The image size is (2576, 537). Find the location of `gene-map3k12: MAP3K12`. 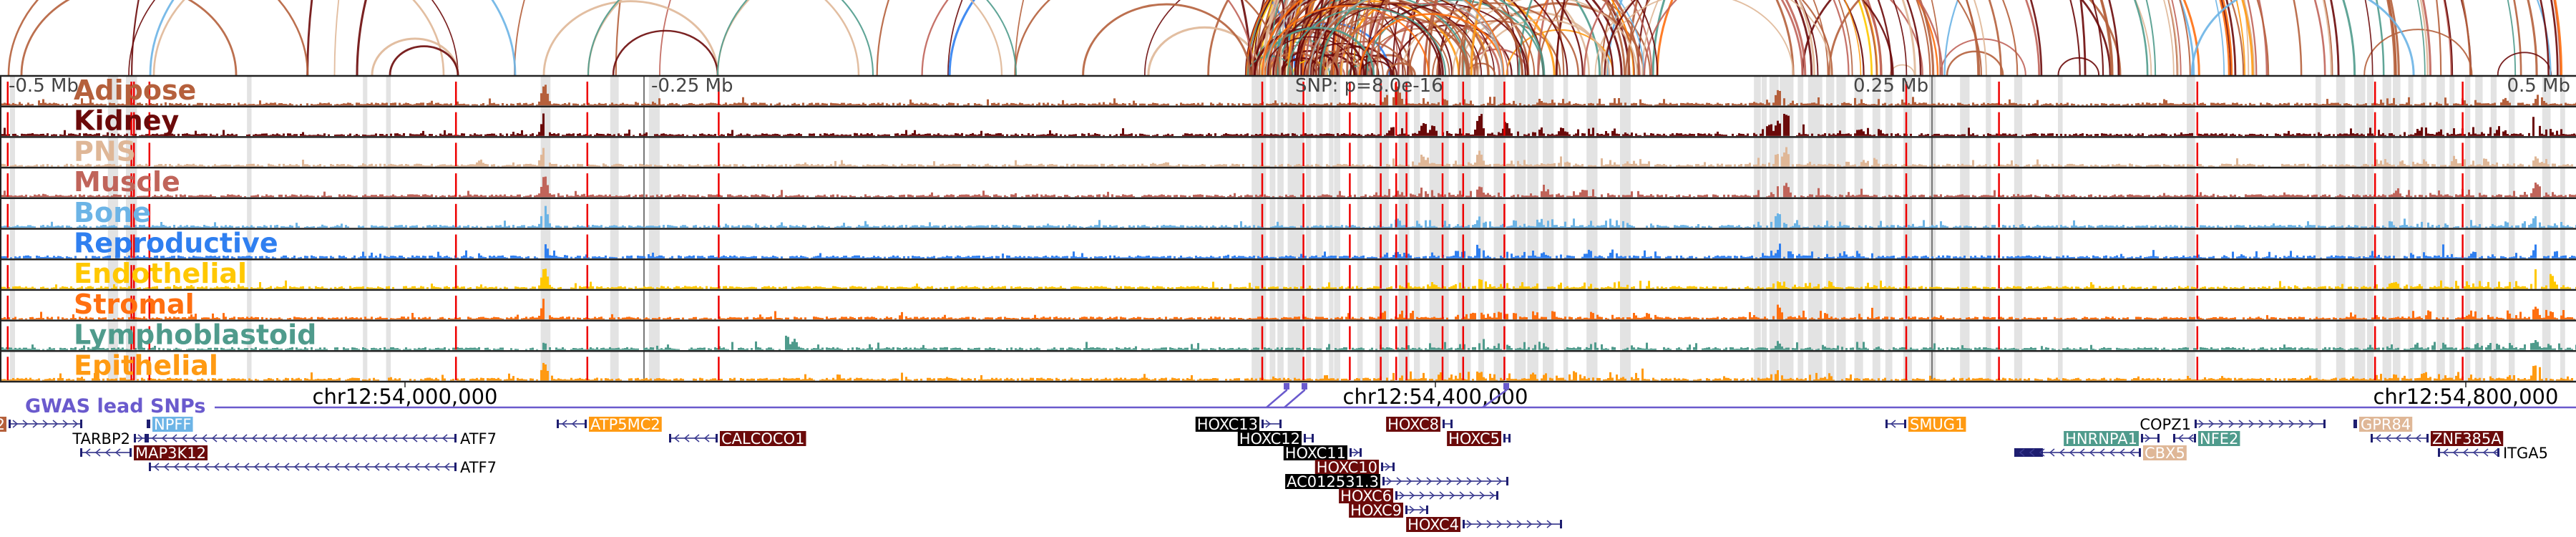

gene-map3k12: MAP3K12 is located at coordinates (144, 453).